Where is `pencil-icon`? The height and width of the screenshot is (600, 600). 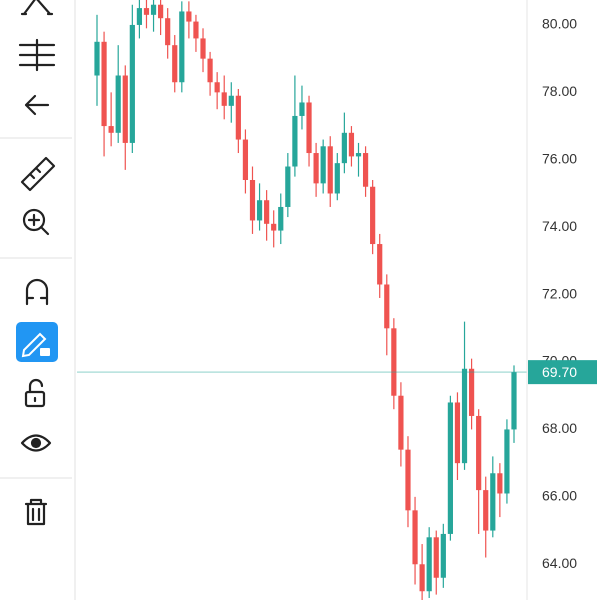 pencil-icon is located at coordinates (34, 345).